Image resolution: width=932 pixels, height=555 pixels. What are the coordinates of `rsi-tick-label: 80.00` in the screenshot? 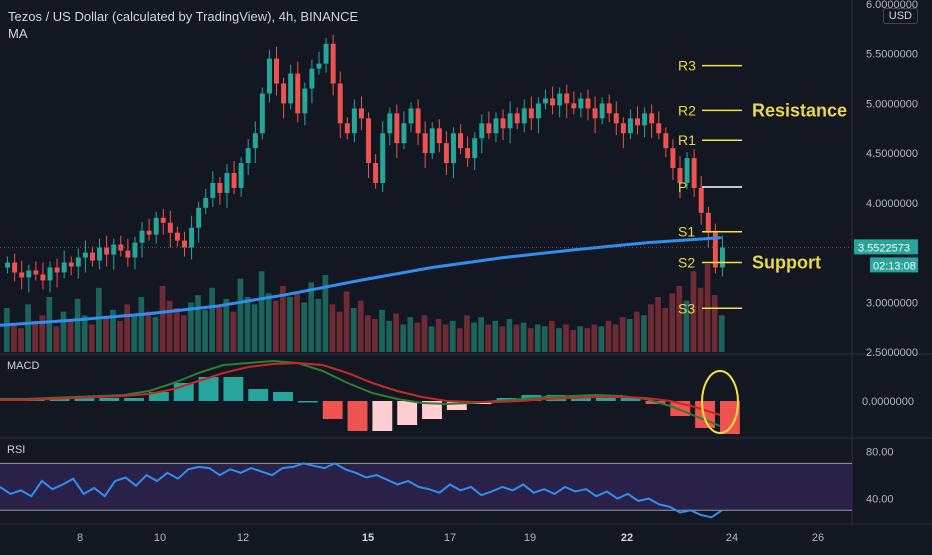 It's located at (880, 453).